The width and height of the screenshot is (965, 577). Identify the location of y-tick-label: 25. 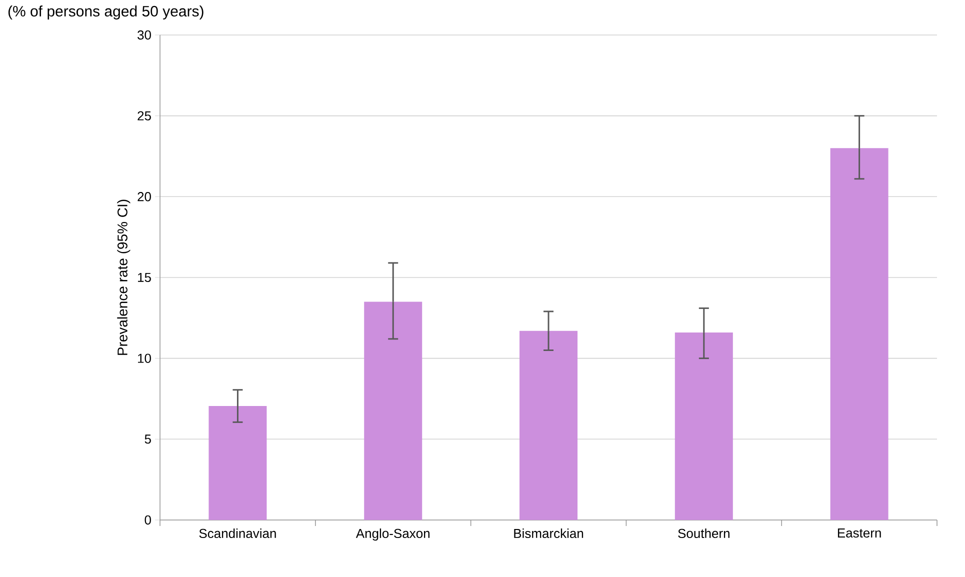
(144, 115).